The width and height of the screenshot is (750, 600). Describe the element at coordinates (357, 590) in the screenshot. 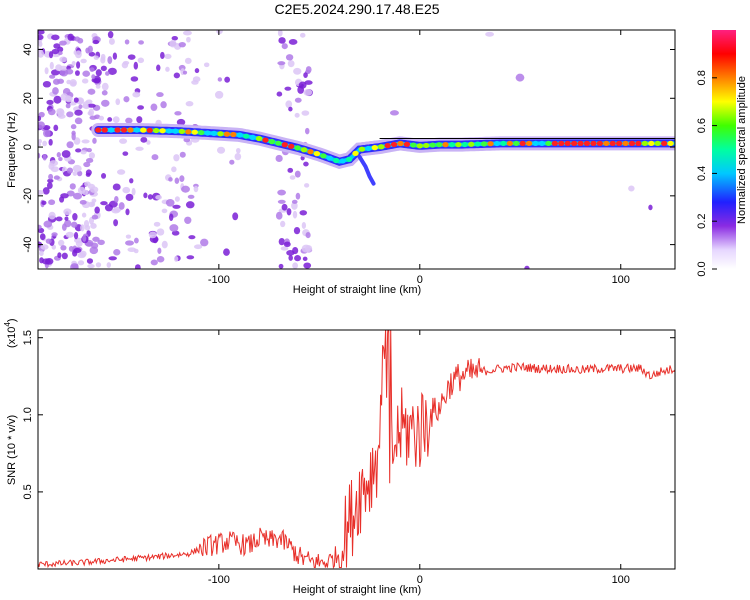

I see `snr-xlabel: Height of straight line (km)` at that location.